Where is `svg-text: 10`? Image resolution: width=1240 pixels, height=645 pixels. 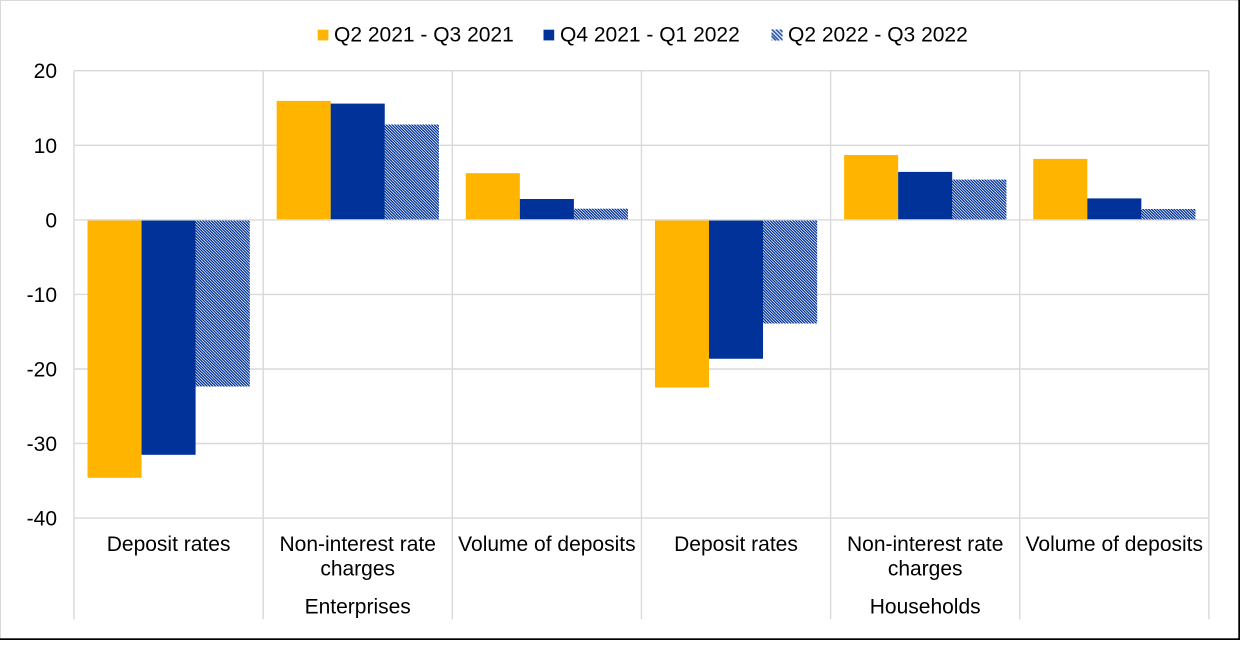 svg-text: 10 is located at coordinates (45, 146).